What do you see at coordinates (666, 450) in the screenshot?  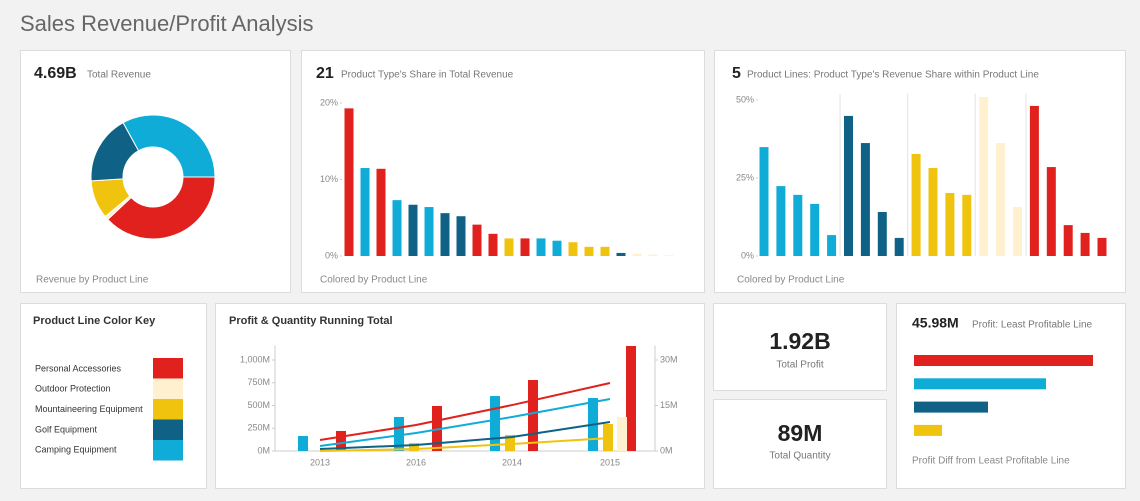 I see `y-tick-label: 0M` at bounding box center [666, 450].